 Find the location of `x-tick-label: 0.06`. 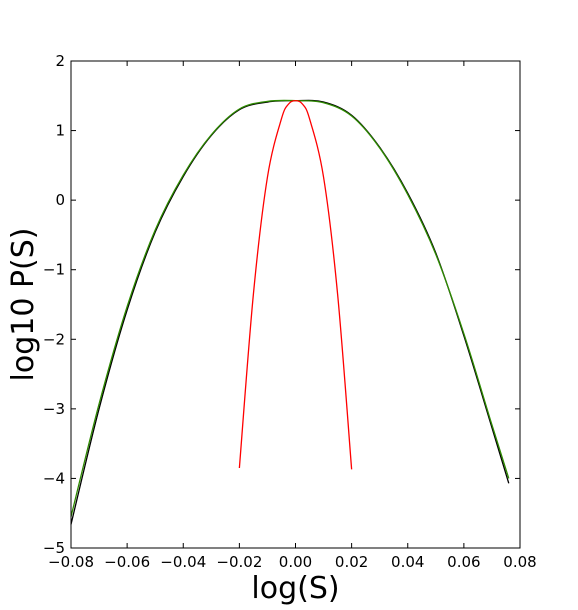

x-tick-label: 0.06 is located at coordinates (463, 562).